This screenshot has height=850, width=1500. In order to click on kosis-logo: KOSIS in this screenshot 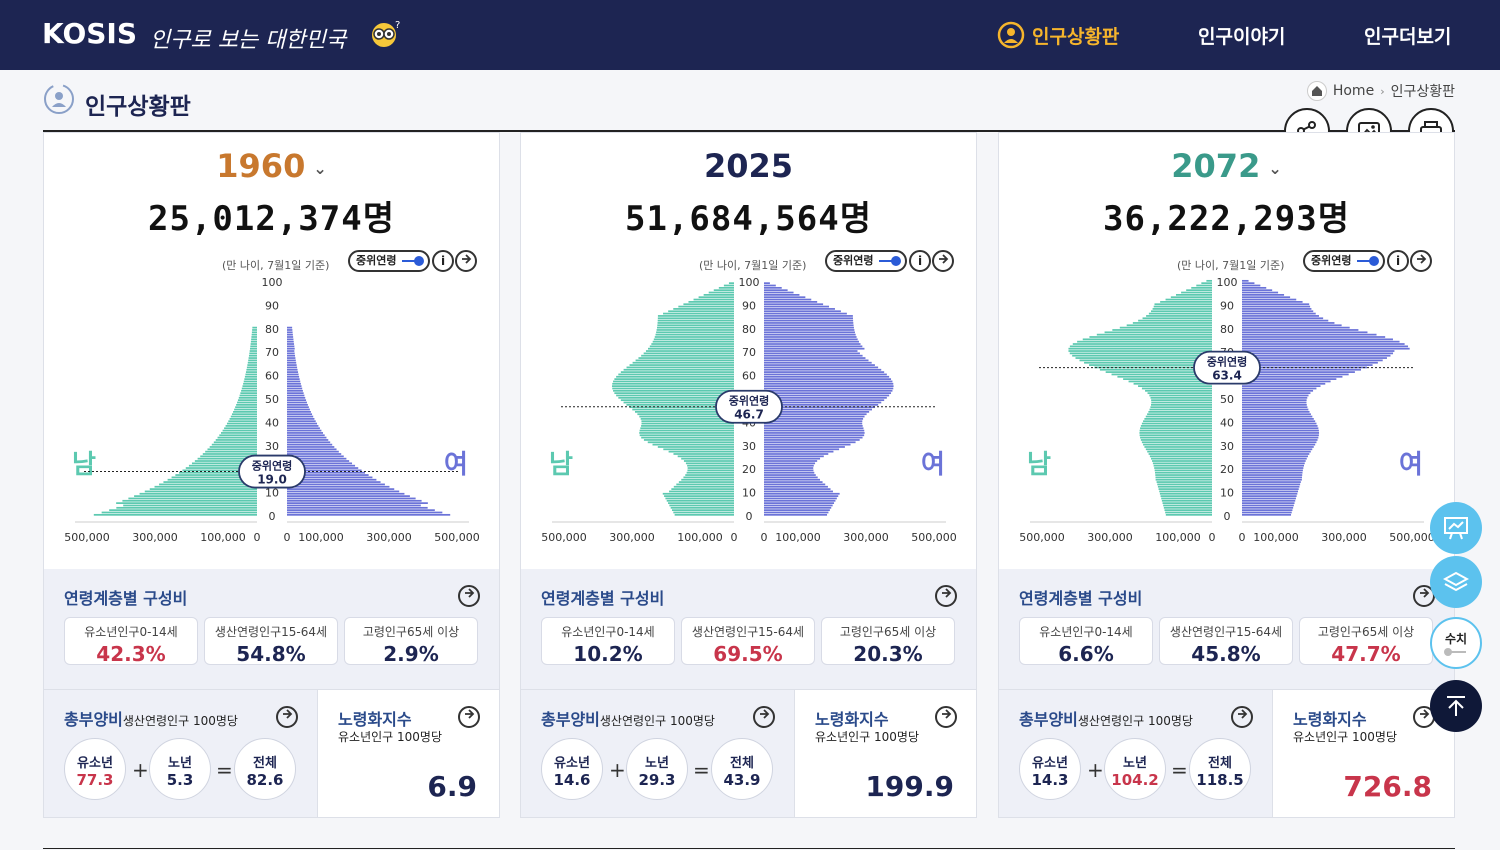, I will do `click(89, 33)`.